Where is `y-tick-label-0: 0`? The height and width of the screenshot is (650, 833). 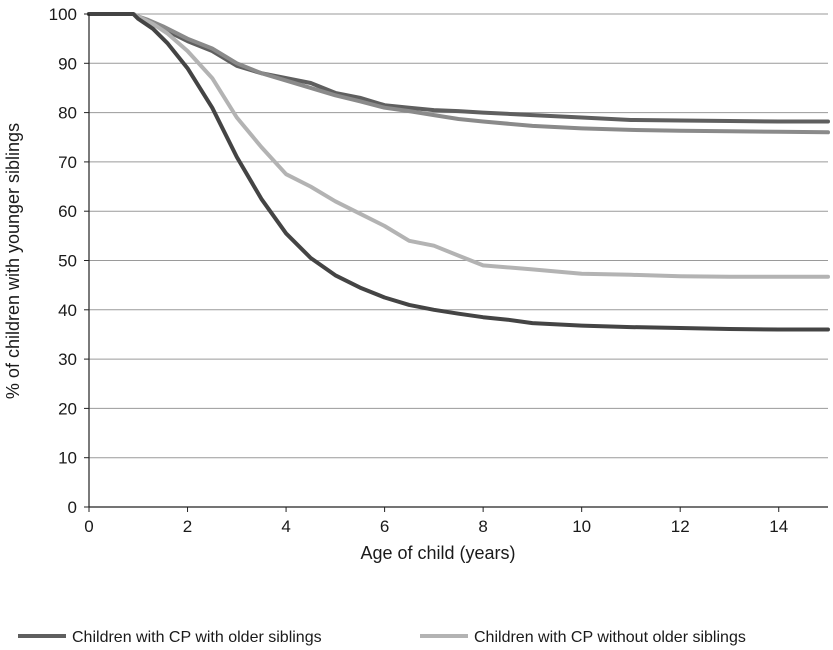 y-tick-label-0: 0 is located at coordinates (72, 507).